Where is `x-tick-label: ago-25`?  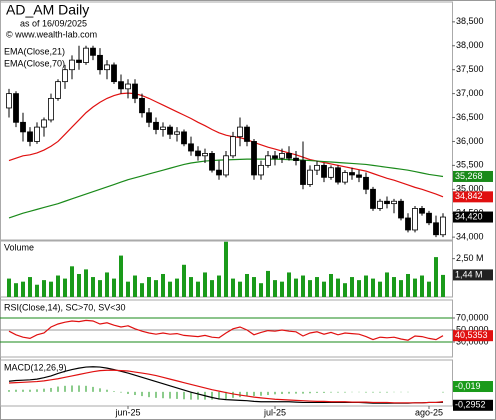 x-tick-label: ago-25 is located at coordinates (429, 412).